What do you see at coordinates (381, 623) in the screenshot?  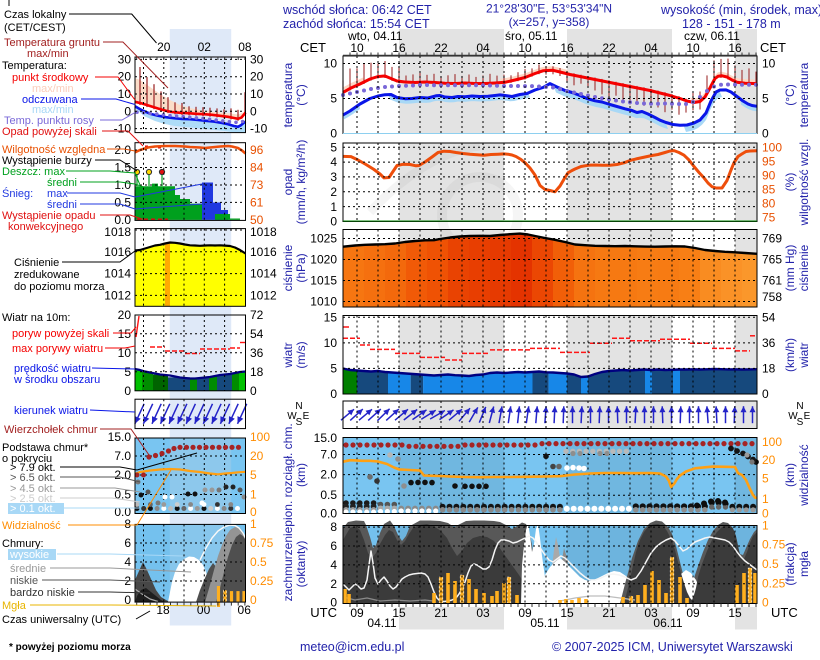 I see `svg-text: 04.11` at bounding box center [381, 623].